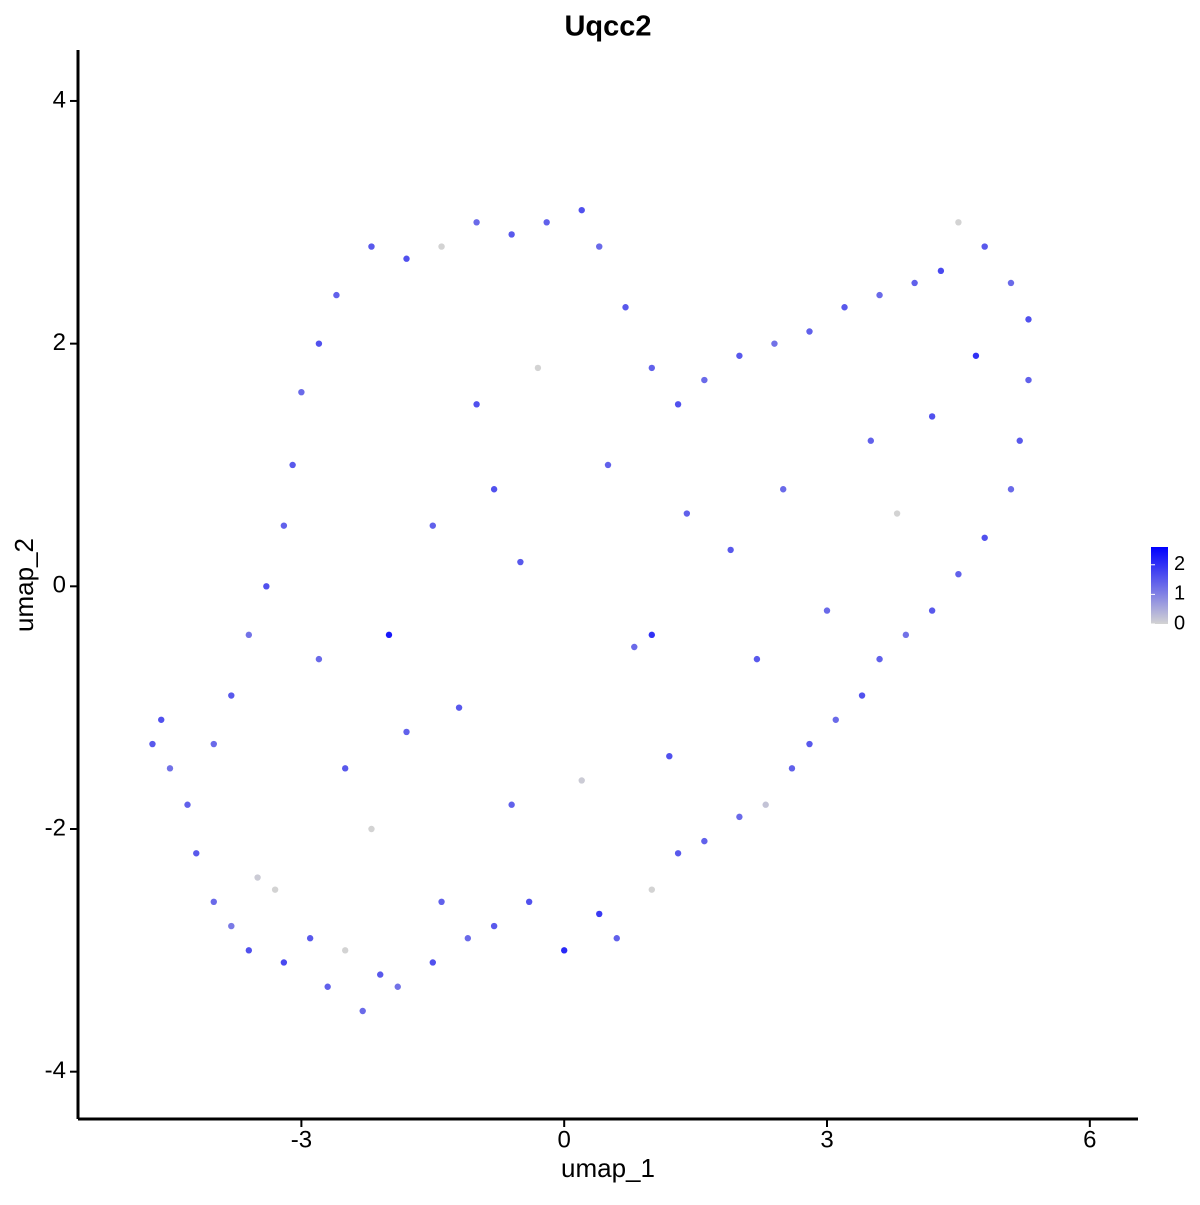 The height and width of the screenshot is (1205, 1200). Describe the element at coordinates (59, 342) in the screenshot. I see `y-tick-label: 2` at that location.